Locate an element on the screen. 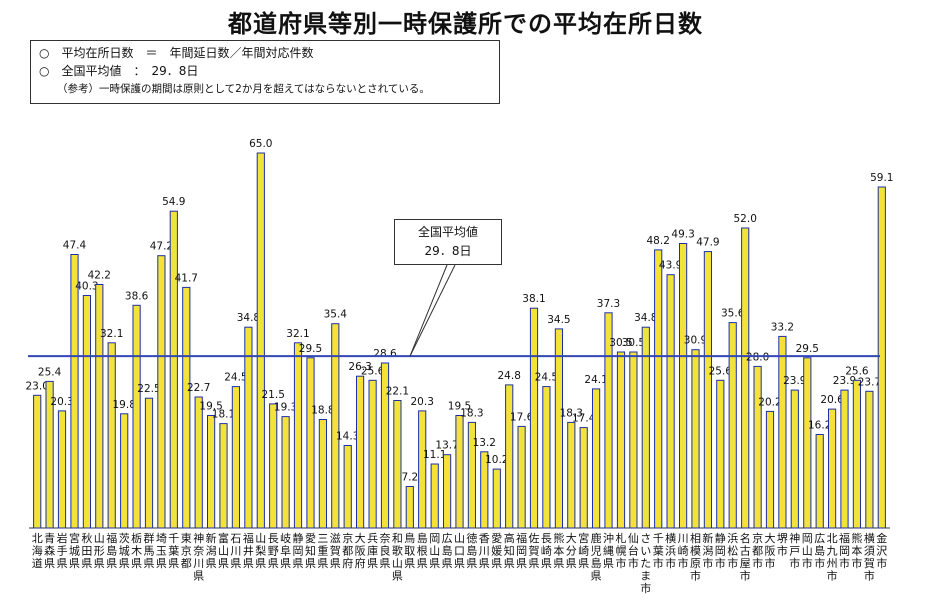 This screenshot has width=931, height=615. bar-value-label: 30.9 is located at coordinates (695, 341).